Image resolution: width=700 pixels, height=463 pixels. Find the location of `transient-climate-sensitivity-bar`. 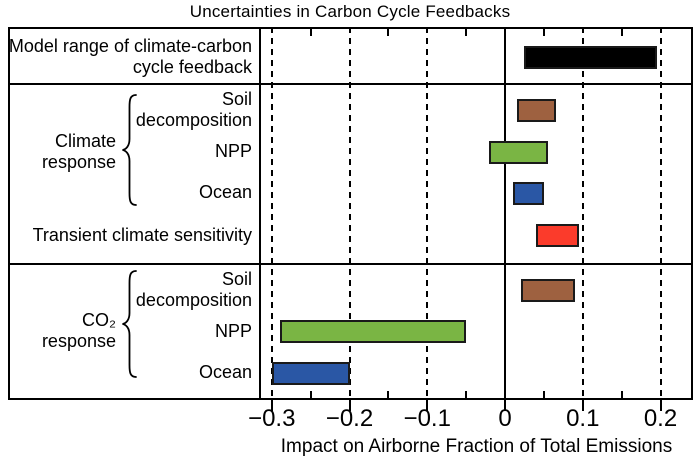

transient-climate-sensitivity-bar is located at coordinates (557, 235).